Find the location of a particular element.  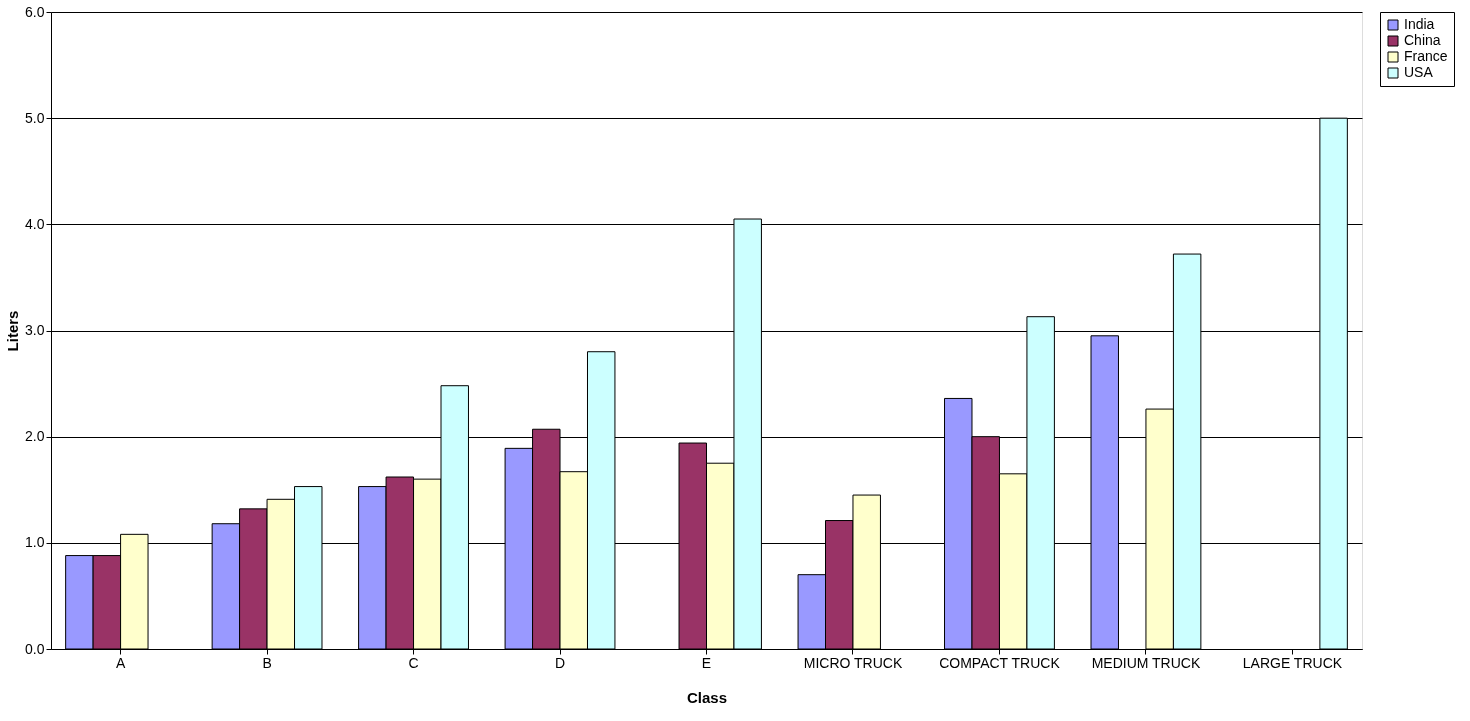

x-tick-label: E is located at coordinates (706, 662).